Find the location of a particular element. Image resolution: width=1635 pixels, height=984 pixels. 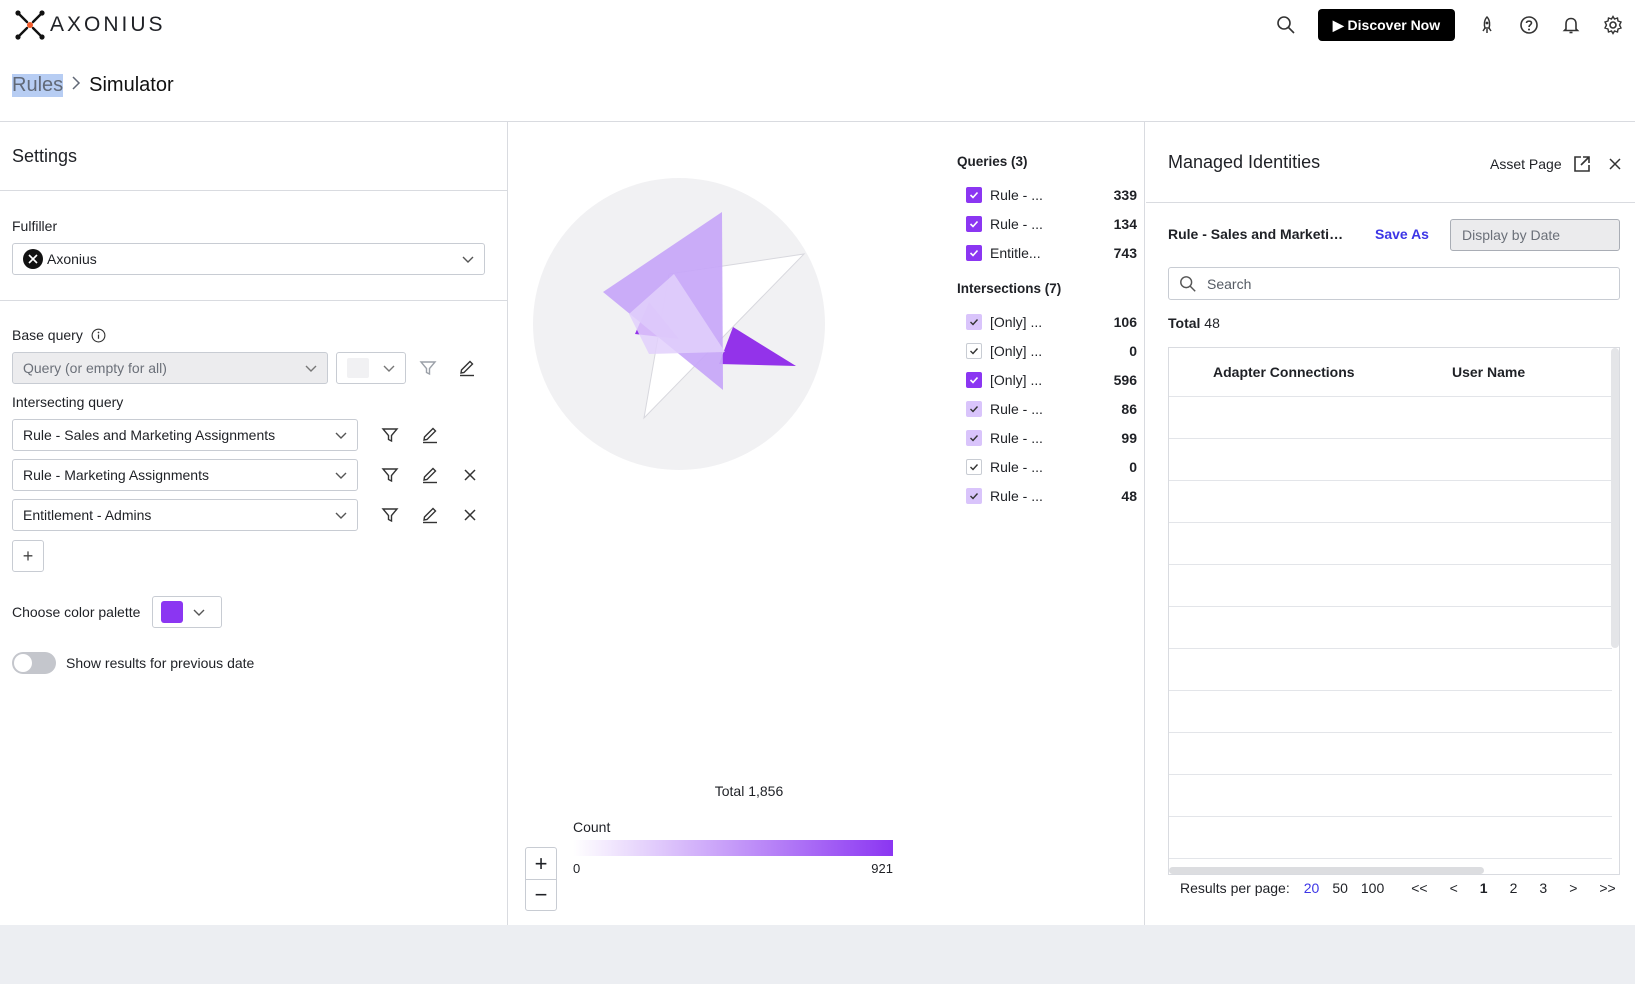

header-divider is located at coordinates (817, 121).